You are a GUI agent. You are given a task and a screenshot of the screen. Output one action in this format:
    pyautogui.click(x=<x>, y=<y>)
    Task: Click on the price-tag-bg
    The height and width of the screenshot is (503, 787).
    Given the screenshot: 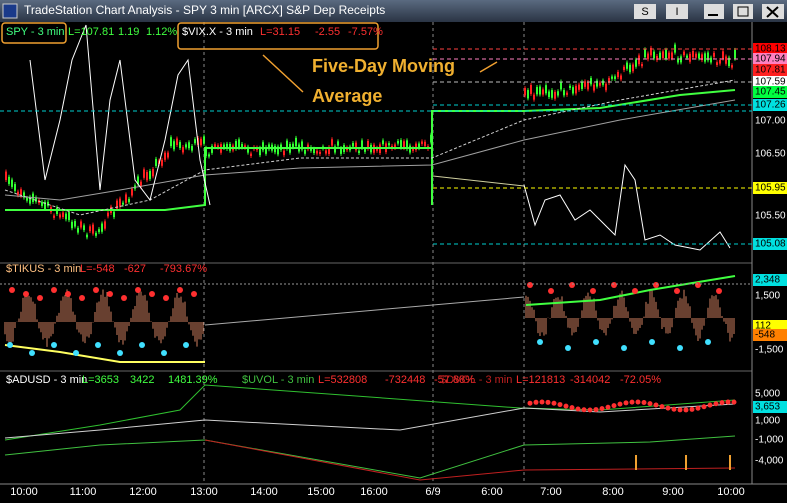 What is the action you would take?
    pyautogui.click(x=770, y=335)
    